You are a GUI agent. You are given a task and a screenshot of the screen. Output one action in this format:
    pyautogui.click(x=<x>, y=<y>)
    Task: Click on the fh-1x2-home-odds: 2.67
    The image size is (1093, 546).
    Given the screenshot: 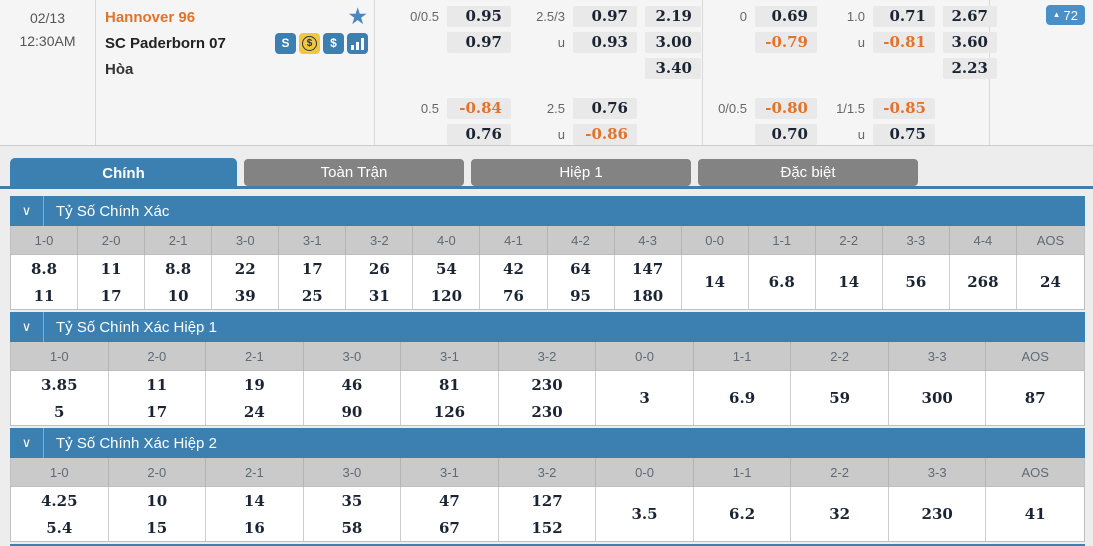 What is the action you would take?
    pyautogui.click(x=970, y=16)
    